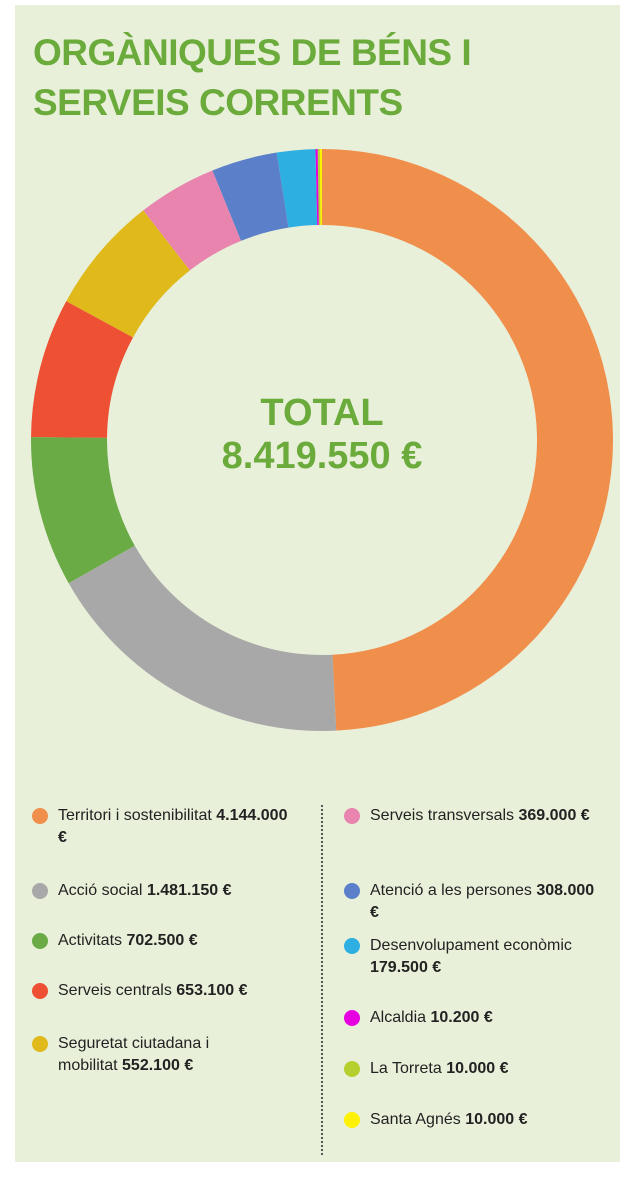  I want to click on legend-value: 552.100 €, so click(158, 1065).